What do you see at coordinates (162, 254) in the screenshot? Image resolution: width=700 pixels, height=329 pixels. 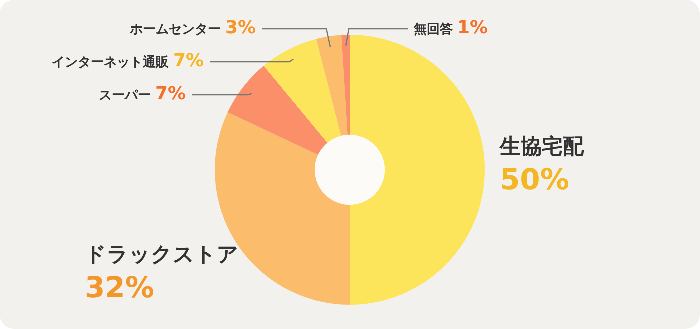 I see `slice-label: ドラックストア` at bounding box center [162, 254].